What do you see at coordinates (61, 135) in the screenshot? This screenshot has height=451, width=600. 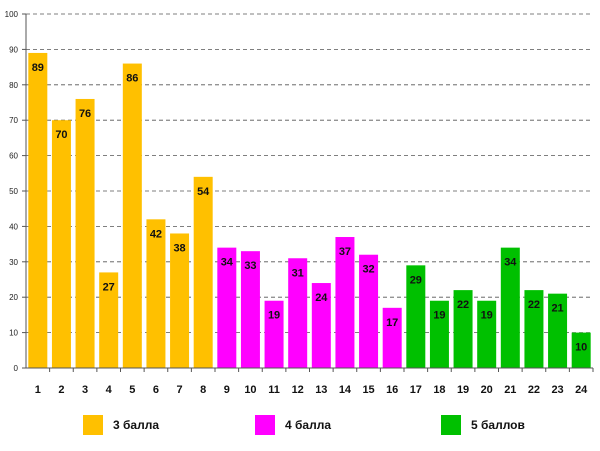 I see `data-label-2: 70` at bounding box center [61, 135].